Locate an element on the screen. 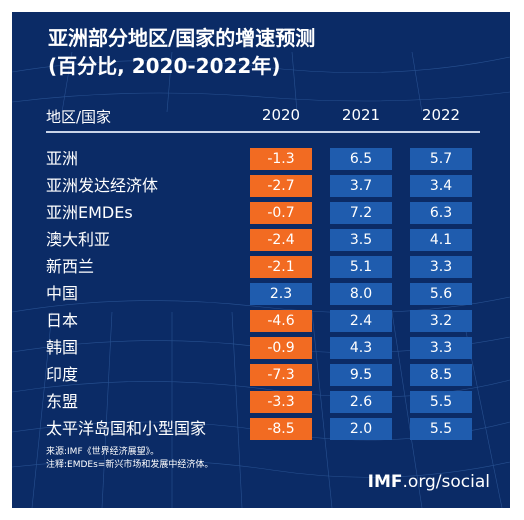 The image size is (524, 520). row-header: 地区/国家 is located at coordinates (79, 117).